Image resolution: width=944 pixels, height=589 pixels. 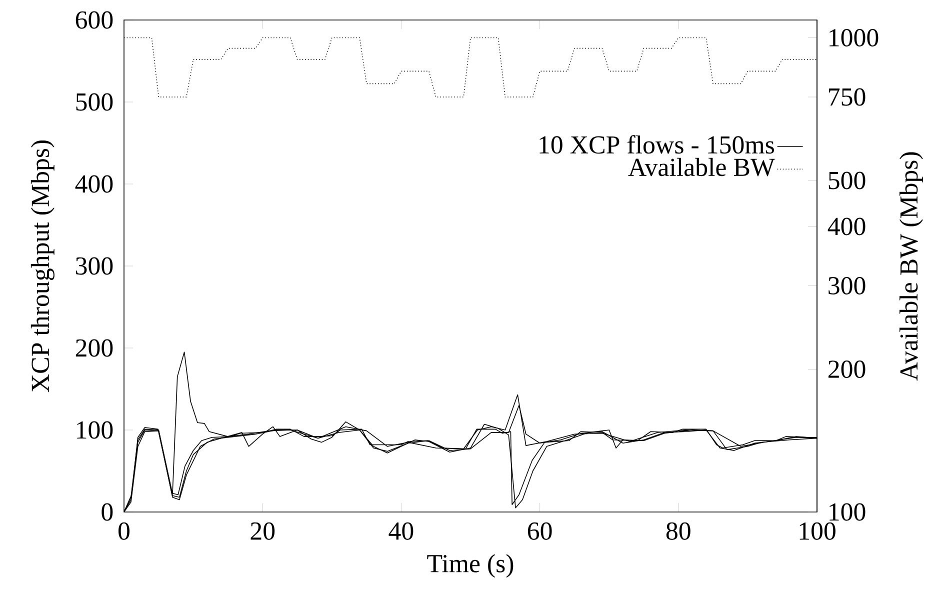 What do you see at coordinates (701, 167) in the screenshot?
I see `legend-label: Available BW` at bounding box center [701, 167].